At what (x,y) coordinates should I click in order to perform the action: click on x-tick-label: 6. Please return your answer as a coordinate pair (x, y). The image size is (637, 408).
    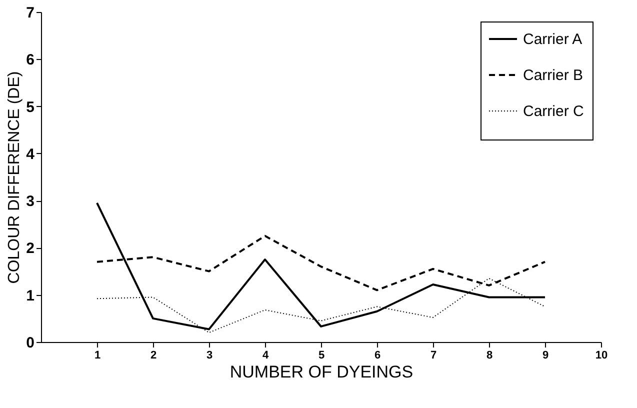
    Looking at the image, I should click on (377, 356).